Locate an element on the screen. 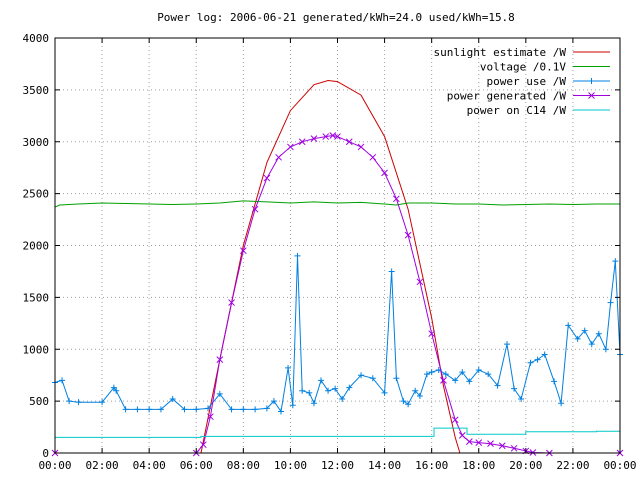  y-tick-label: 1500 is located at coordinates (36, 297).